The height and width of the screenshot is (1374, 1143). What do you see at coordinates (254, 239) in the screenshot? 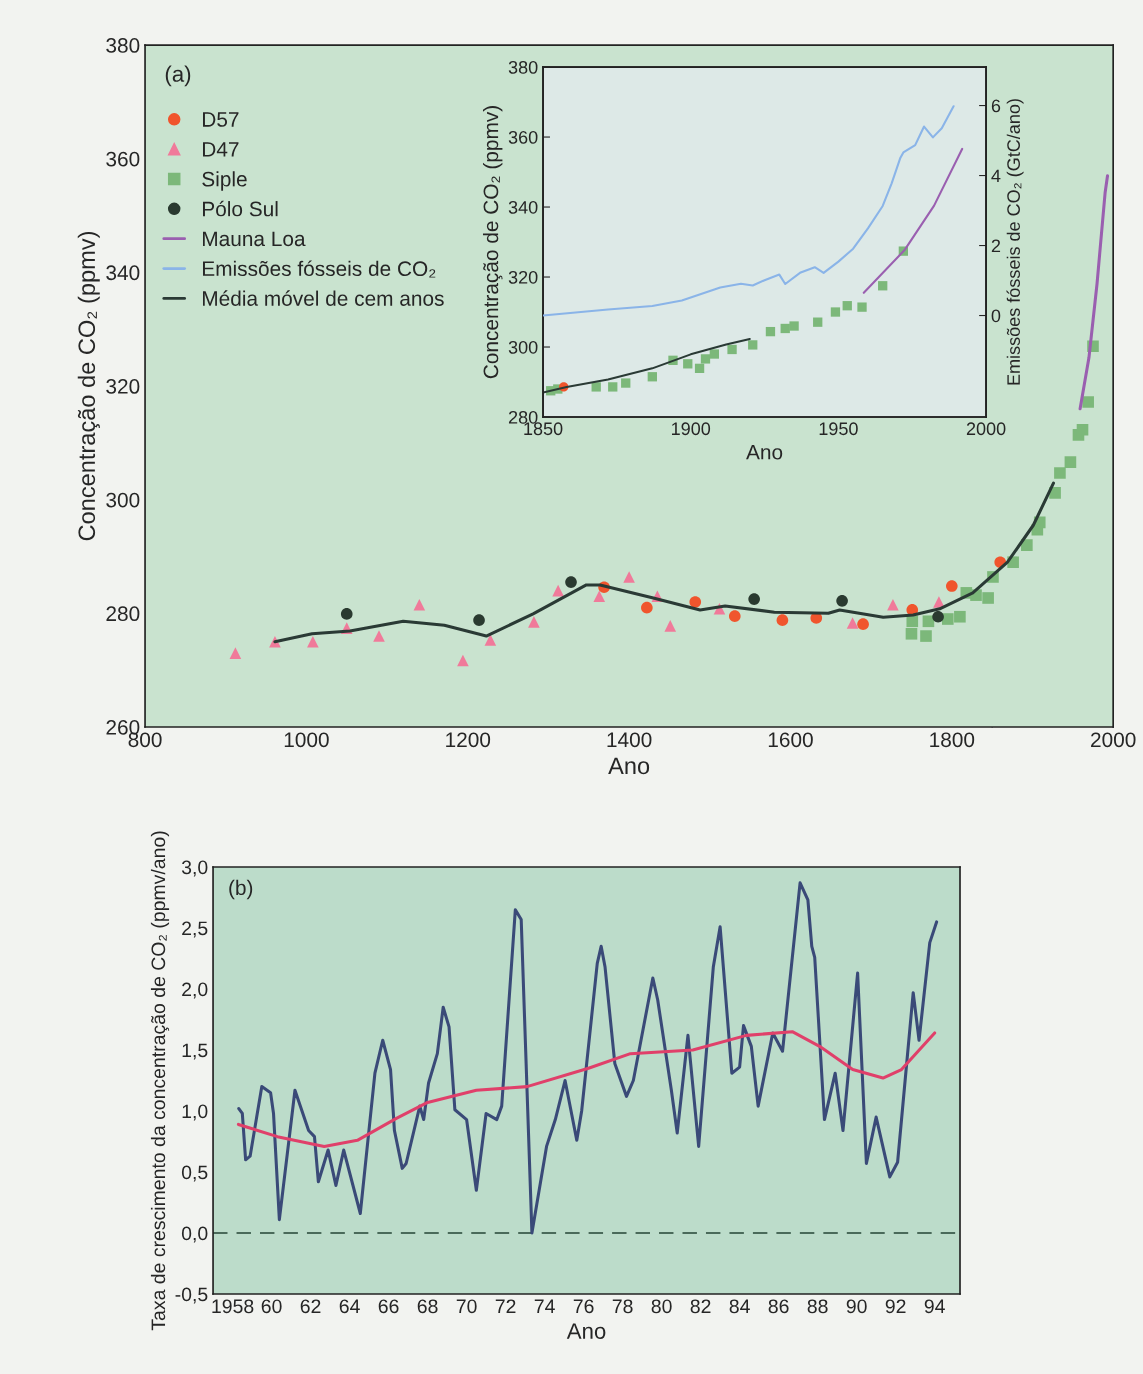
I see `legend-label: Mauna Loa` at bounding box center [254, 239].